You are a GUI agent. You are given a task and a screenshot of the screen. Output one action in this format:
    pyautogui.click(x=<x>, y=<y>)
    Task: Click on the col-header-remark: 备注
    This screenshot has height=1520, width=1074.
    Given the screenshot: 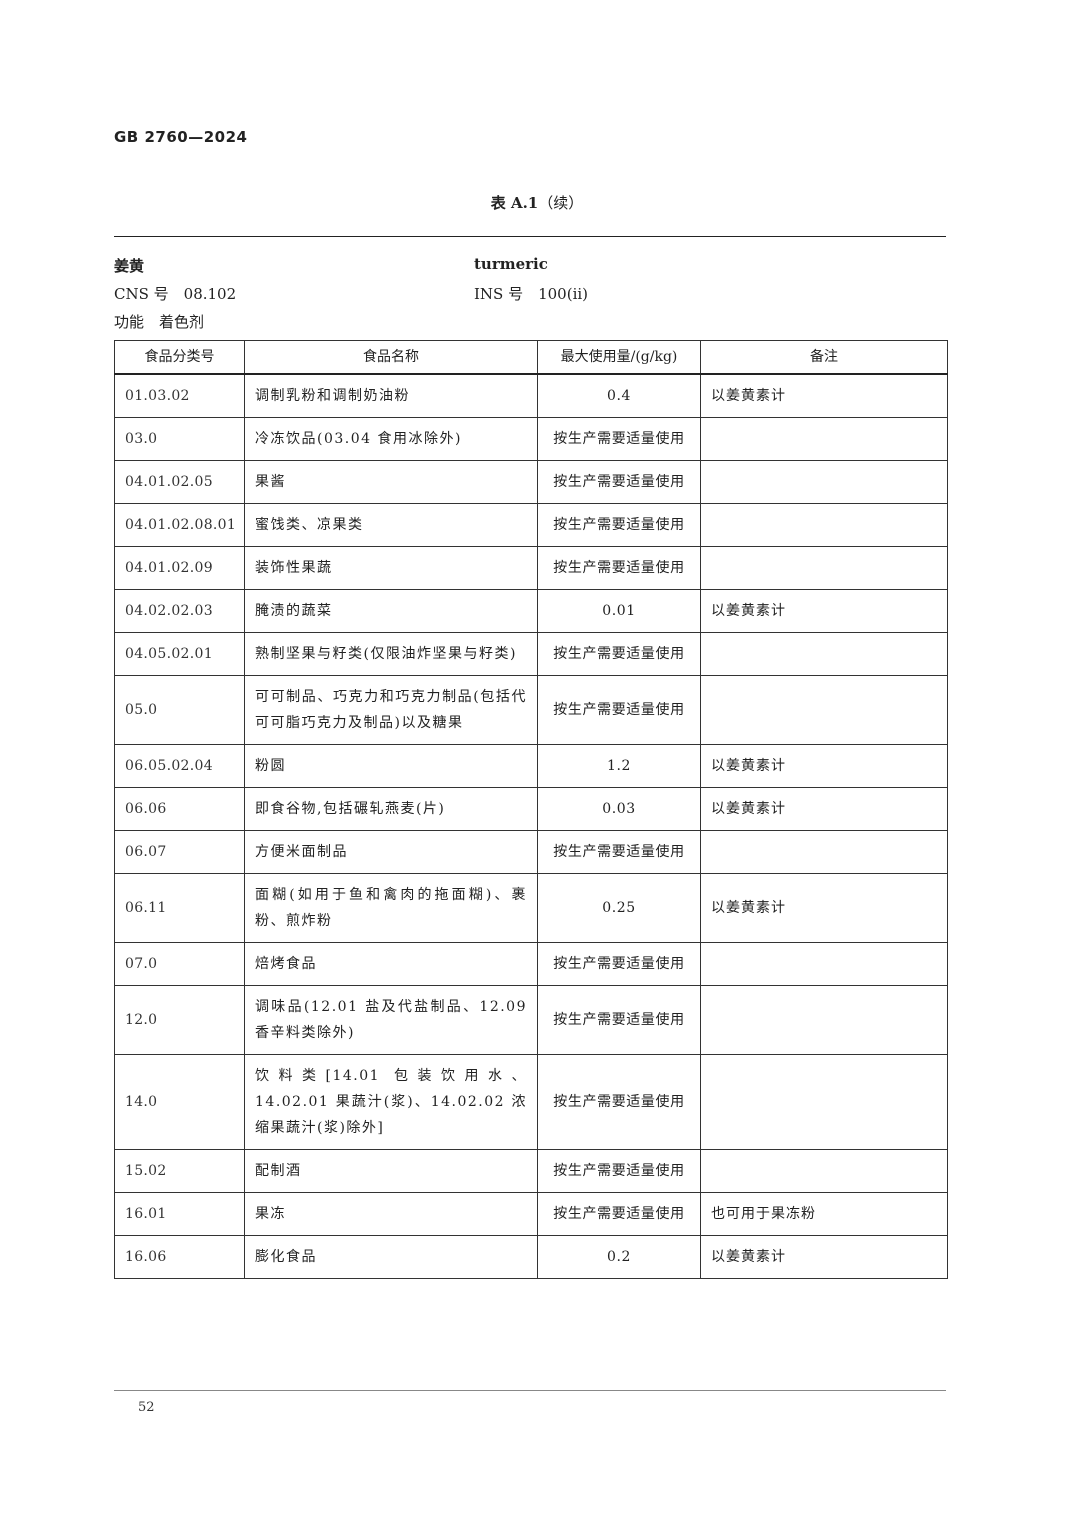 What is the action you would take?
    pyautogui.click(x=824, y=357)
    